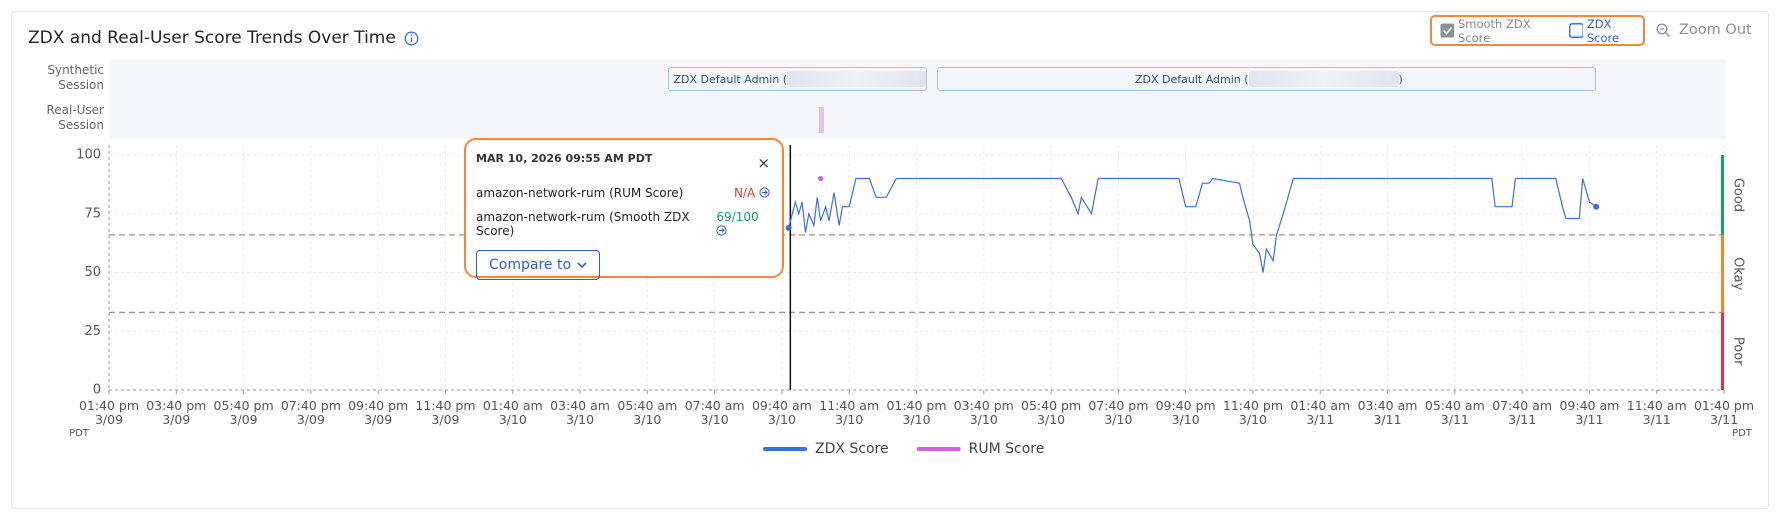  Describe the element at coordinates (411, 38) in the screenshot. I see `info-icon` at that location.